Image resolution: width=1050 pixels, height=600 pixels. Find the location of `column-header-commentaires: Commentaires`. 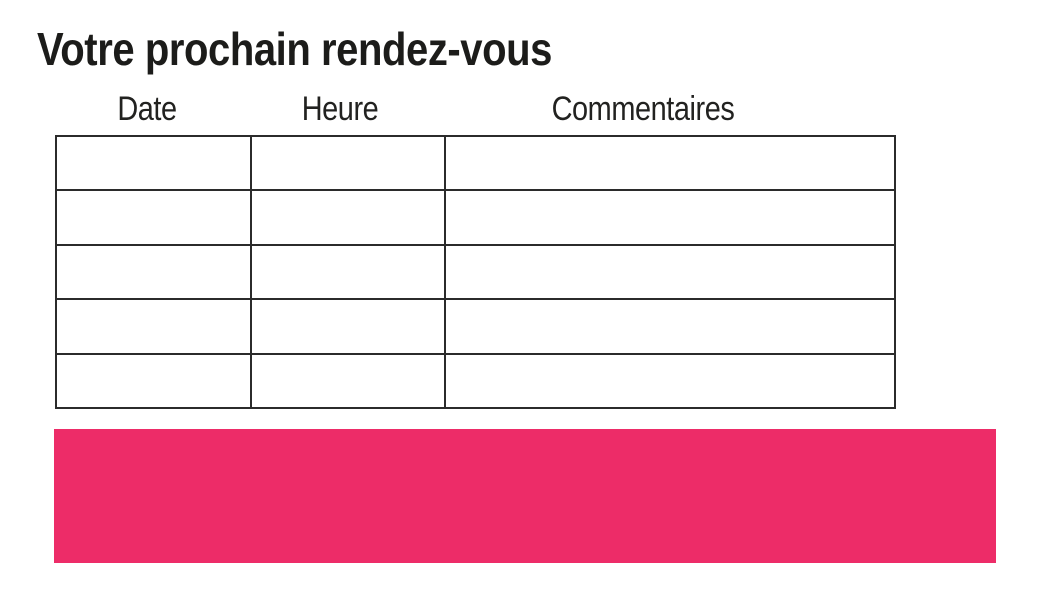

column-header-commentaires: Commentaires is located at coordinates (643, 109).